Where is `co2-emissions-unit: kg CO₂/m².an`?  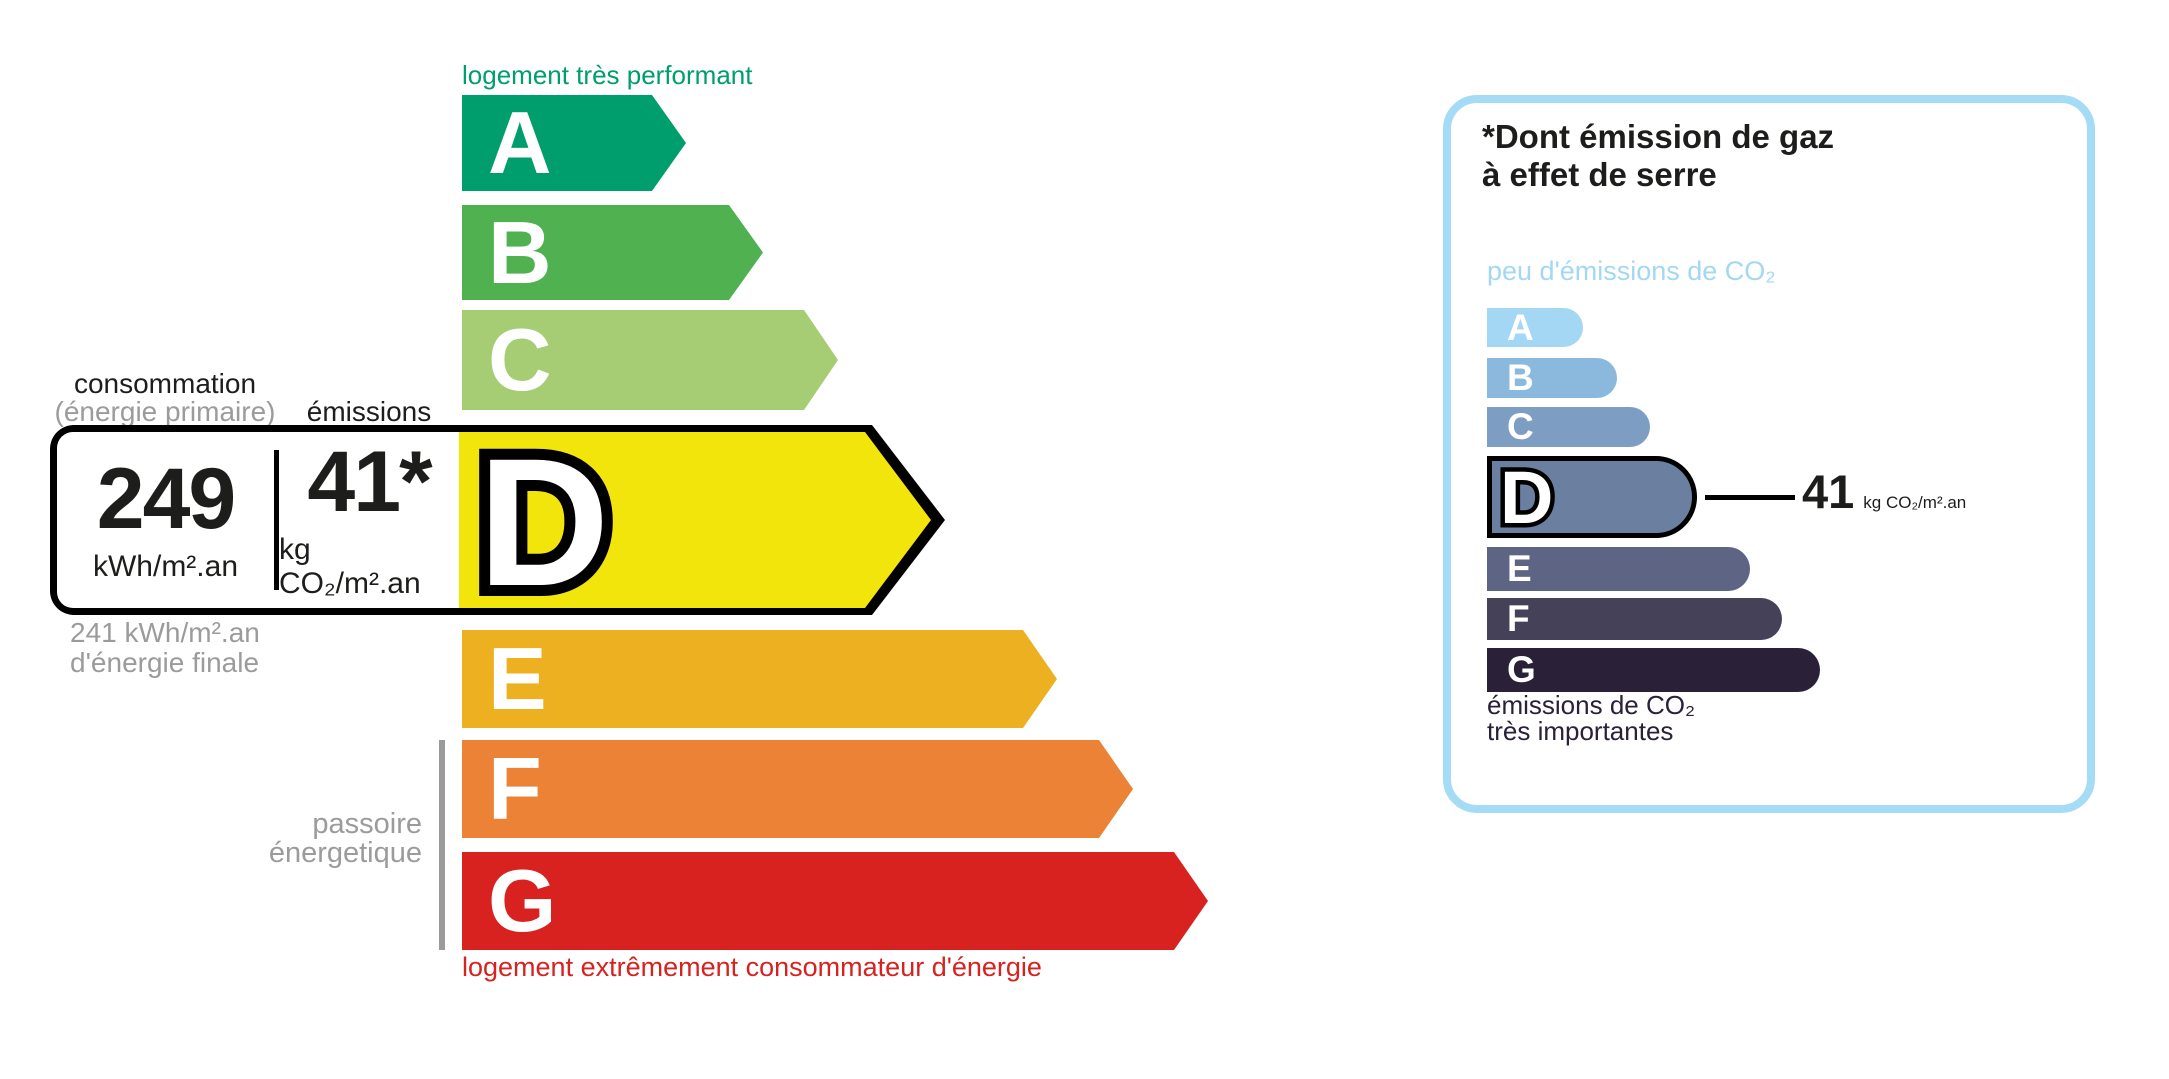 co2-emissions-unit: kg CO₂/m².an is located at coordinates (350, 566).